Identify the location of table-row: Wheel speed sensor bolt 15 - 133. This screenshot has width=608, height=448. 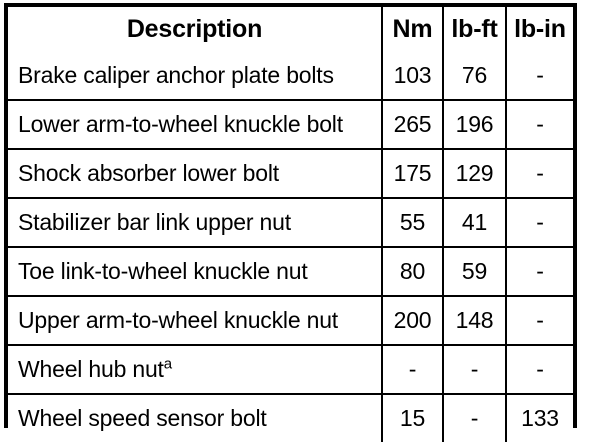
(290, 417).